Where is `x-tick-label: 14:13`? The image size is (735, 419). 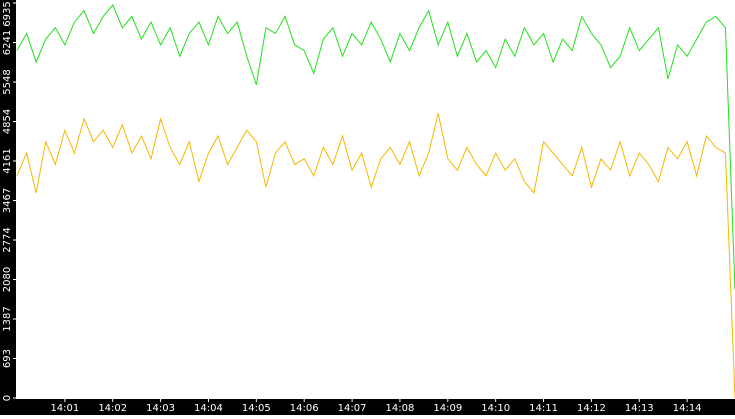 x-tick-label: 14:13 is located at coordinates (639, 408).